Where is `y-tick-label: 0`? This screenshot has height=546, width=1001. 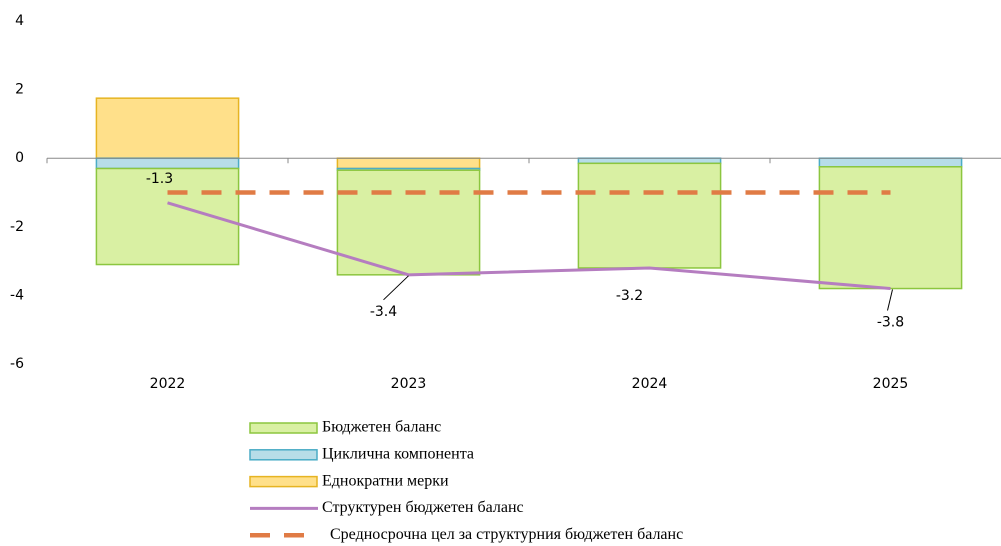
y-tick-label: 0 is located at coordinates (19, 158).